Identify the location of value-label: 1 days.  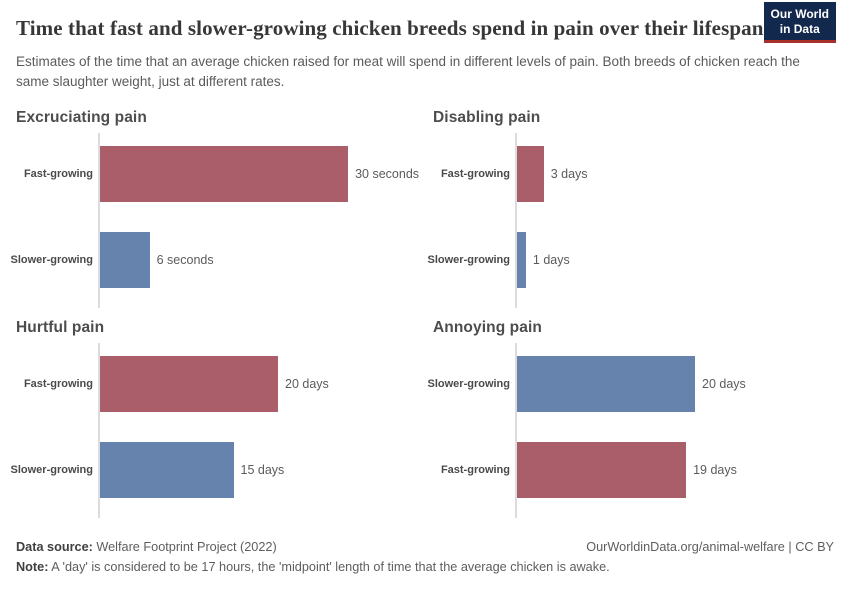
(551, 260).